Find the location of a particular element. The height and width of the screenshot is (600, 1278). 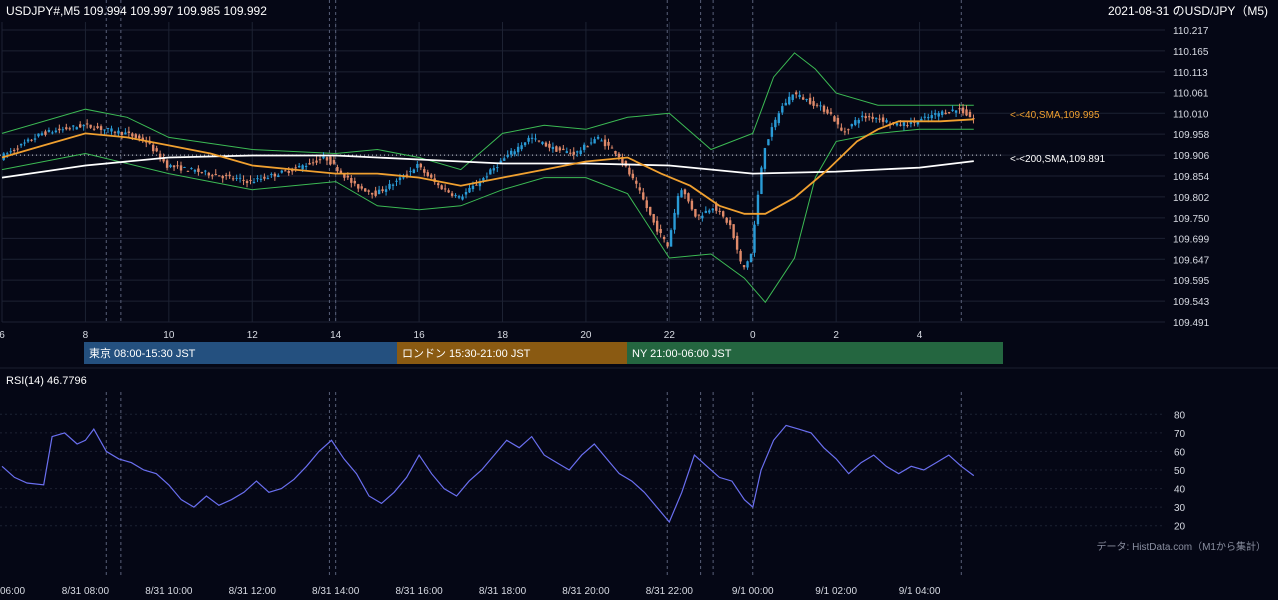

sma200-label: <-<200,SMA,109.891 is located at coordinates (1058, 159).